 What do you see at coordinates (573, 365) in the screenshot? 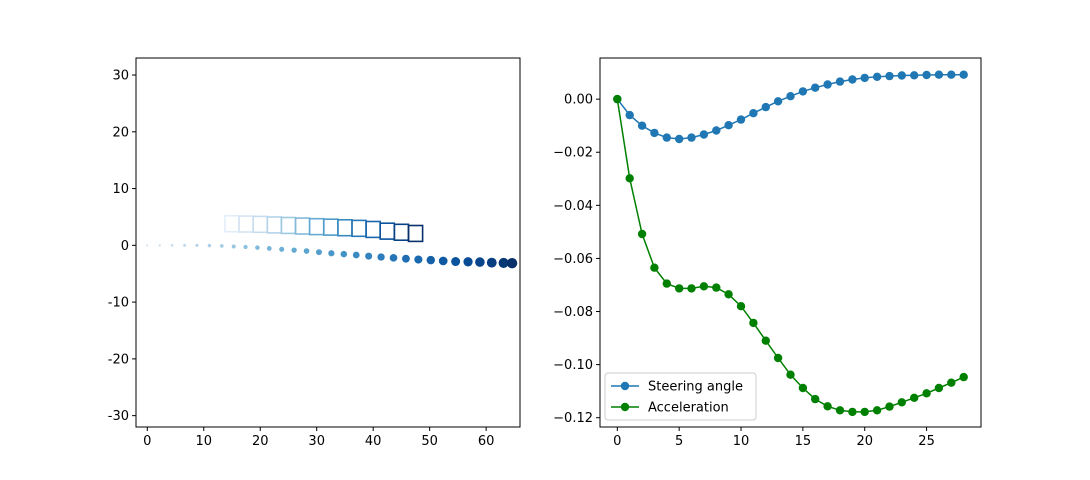
I see `y-tick-label: −0.10` at bounding box center [573, 365].